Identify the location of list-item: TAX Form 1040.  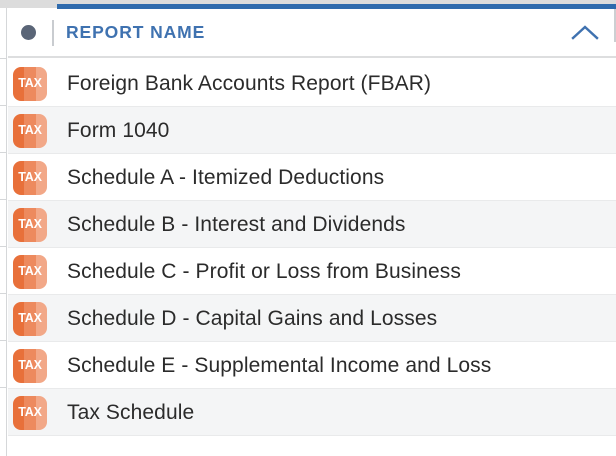
(312, 130).